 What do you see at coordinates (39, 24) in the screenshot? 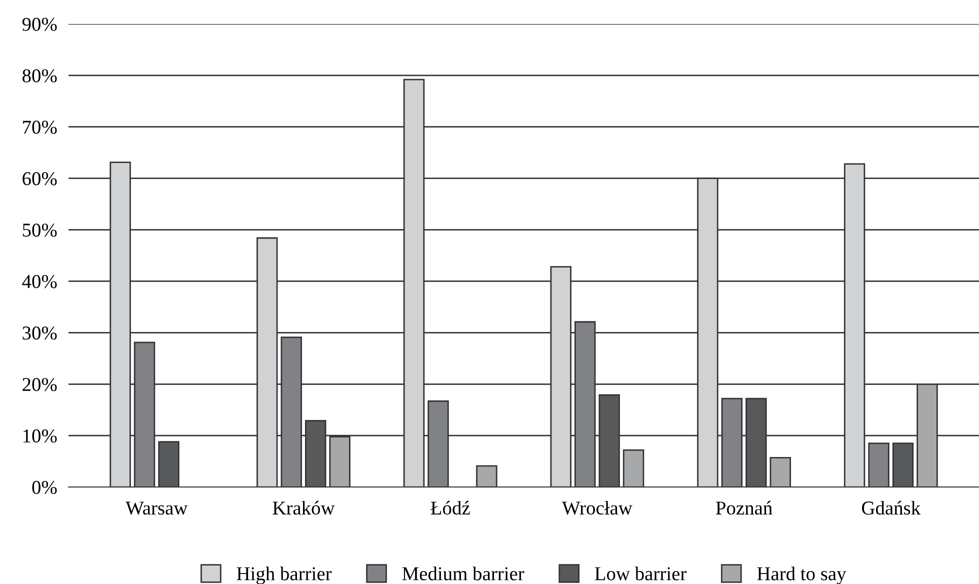
I see `y-tick-label: 90%` at bounding box center [39, 24].